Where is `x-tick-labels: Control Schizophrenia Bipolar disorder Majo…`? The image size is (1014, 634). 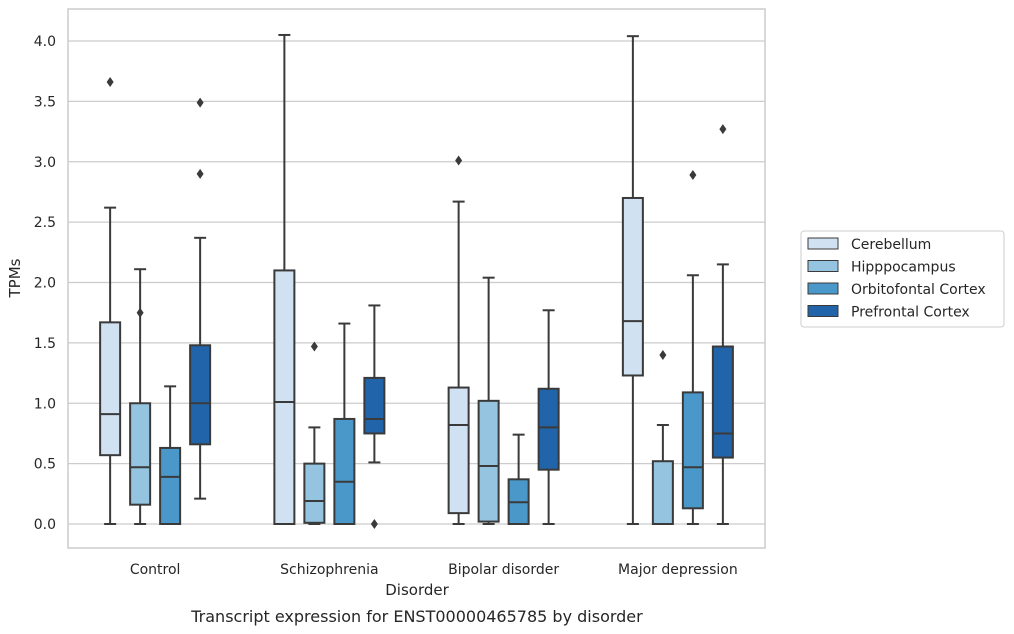 x-tick-labels: Control Schizophrenia Bipolar disorder Majo… is located at coordinates (434, 570).